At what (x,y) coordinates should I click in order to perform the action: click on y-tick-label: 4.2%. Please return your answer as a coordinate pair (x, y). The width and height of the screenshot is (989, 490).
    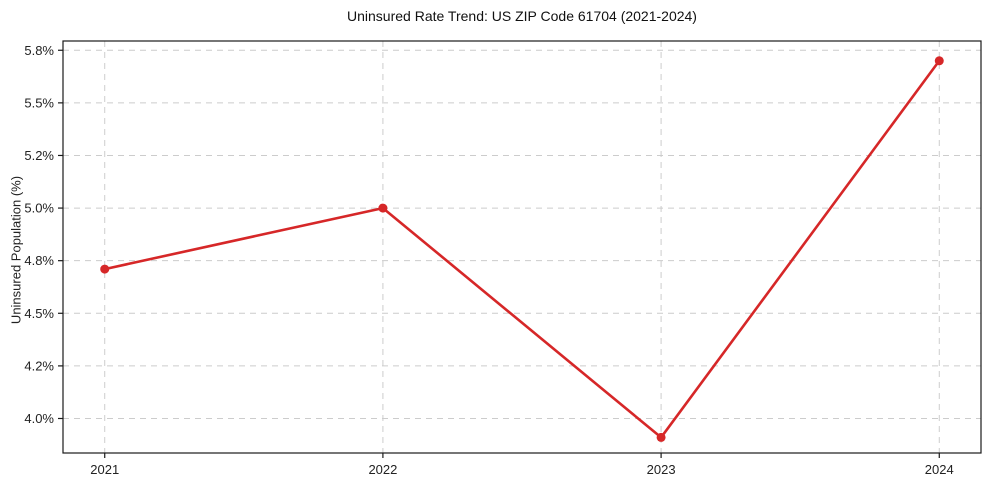
    Looking at the image, I should click on (39, 365).